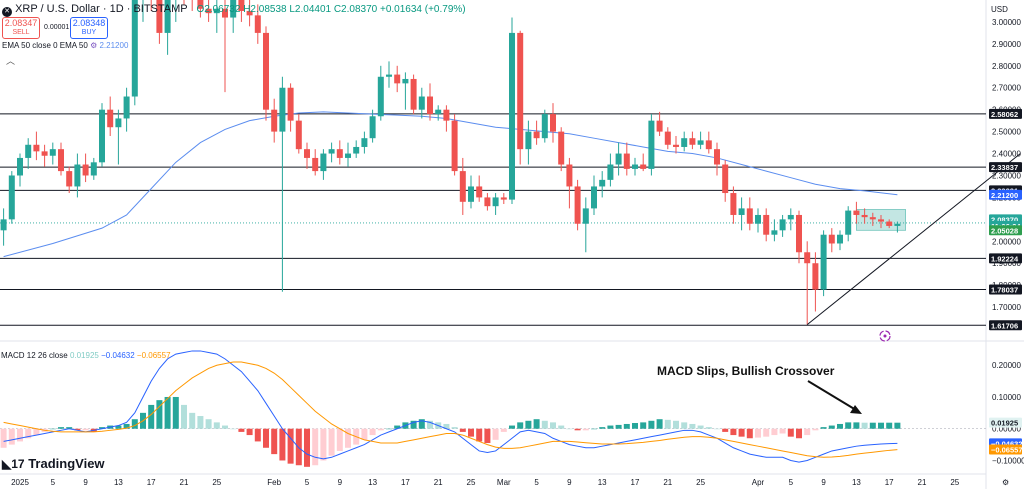 This screenshot has height=489, width=1024. What do you see at coordinates (94, 45) in the screenshot?
I see `ema-settings-icon: ⚙` at bounding box center [94, 45].